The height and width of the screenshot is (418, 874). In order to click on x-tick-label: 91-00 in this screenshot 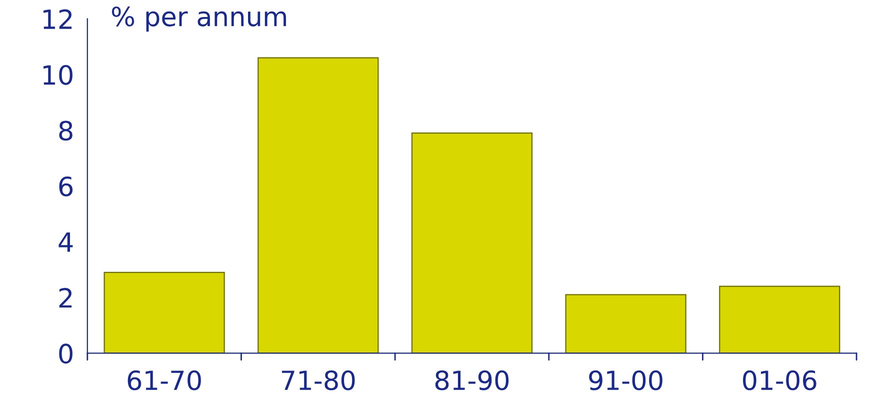, I will do `click(625, 380)`.